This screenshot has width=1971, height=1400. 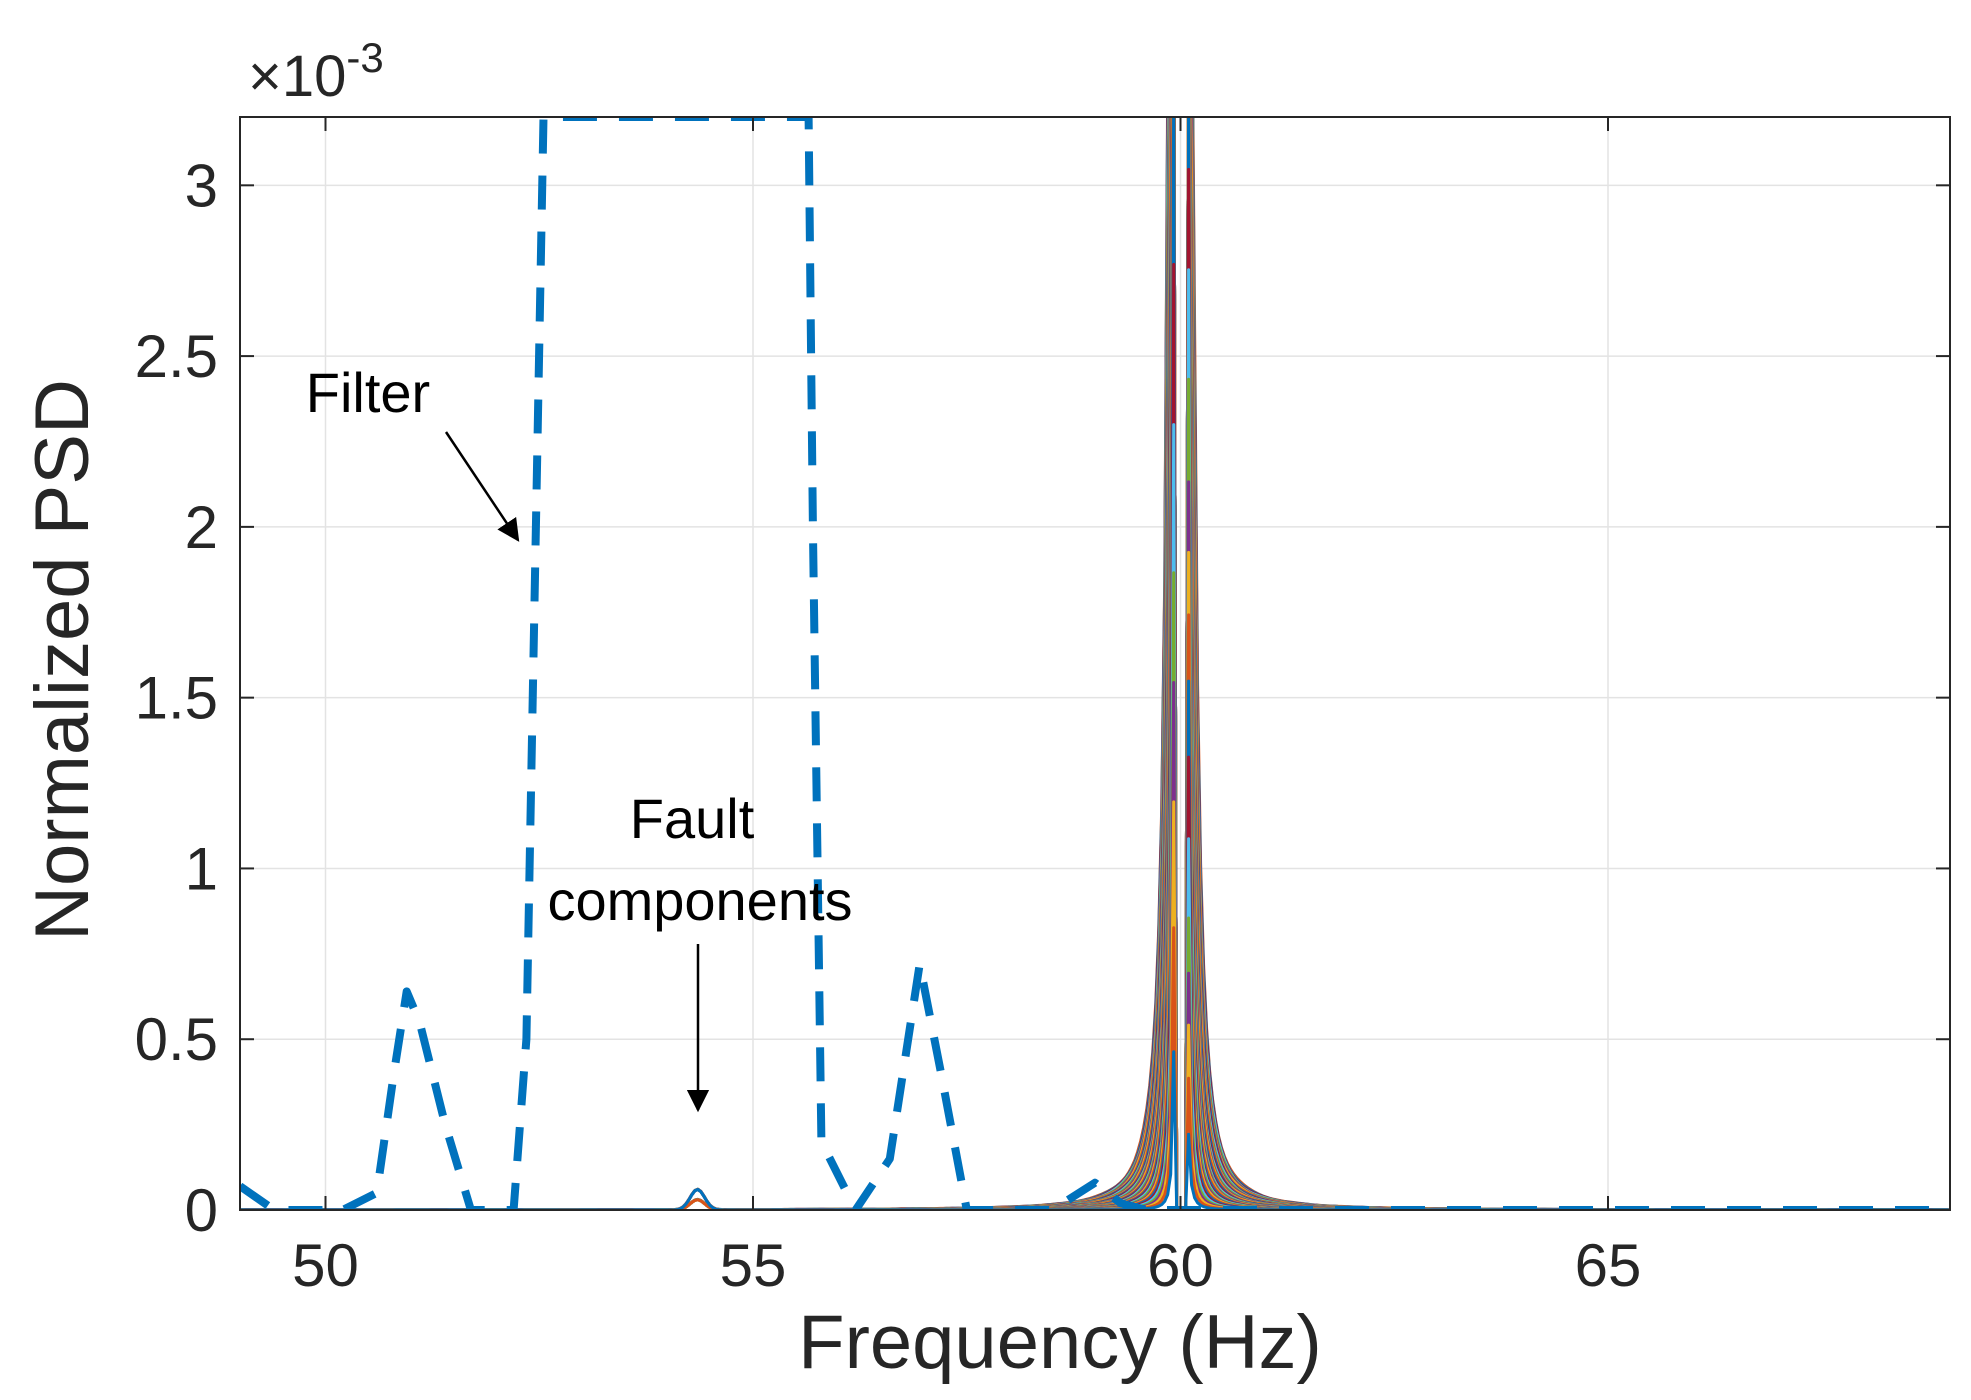 What do you see at coordinates (201, 185) in the screenshot?
I see `y-tick-label: 3` at bounding box center [201, 185].